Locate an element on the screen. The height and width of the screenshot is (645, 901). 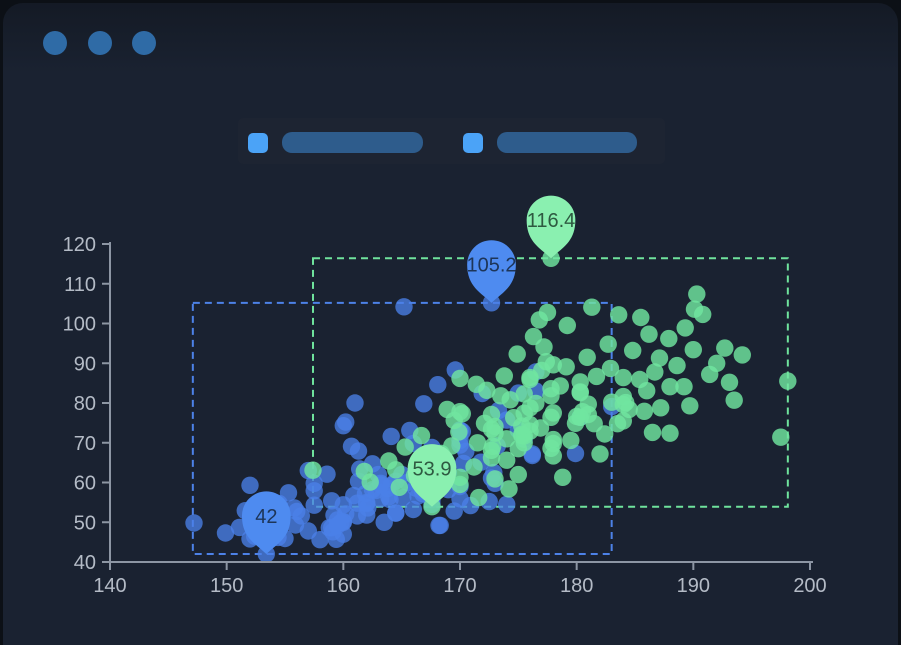
mark-point-pin-42: 42 is located at coordinates (266, 523).